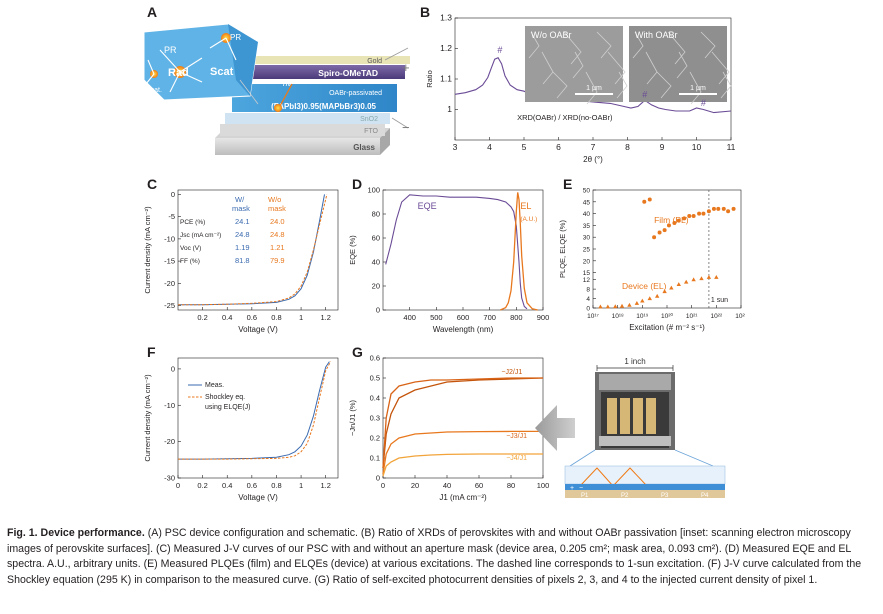 This screenshot has width=883, height=614. What do you see at coordinates (667, 316) in the screenshot?
I see `x-tick-label: 10²⁰` at bounding box center [667, 316].